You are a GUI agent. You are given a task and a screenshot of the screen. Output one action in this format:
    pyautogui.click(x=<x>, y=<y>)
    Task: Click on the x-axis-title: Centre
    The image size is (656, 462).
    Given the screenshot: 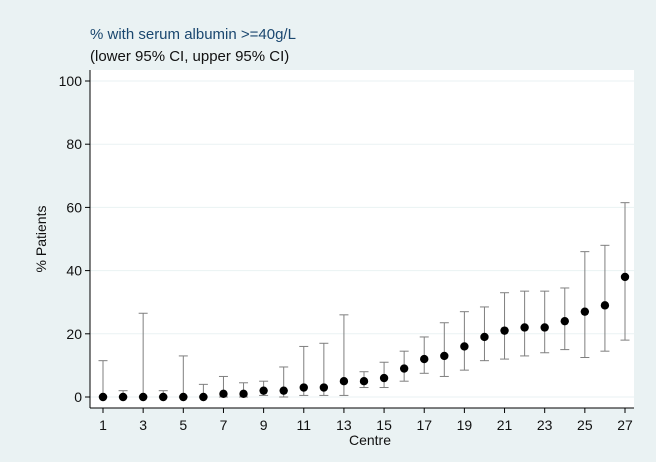 What is the action you would take?
    pyautogui.click(x=370, y=440)
    